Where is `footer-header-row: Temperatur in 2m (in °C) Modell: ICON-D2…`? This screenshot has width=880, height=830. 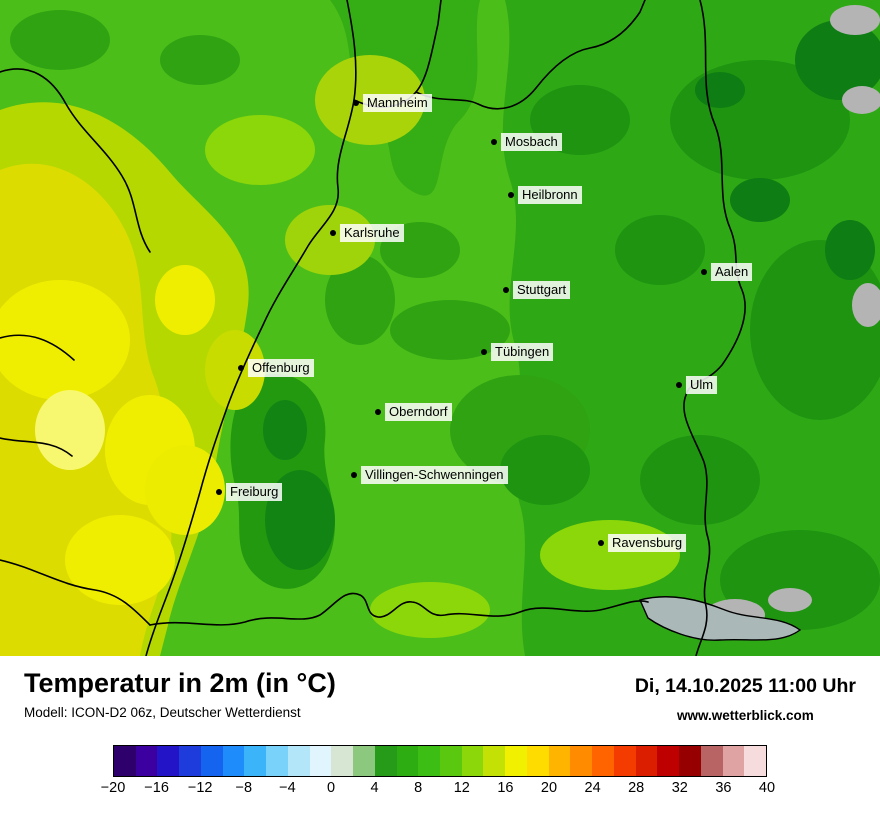 footer-header-row: Temperatur in 2m (in °C) Modell: ICON-D2… is located at coordinates (440, 689).